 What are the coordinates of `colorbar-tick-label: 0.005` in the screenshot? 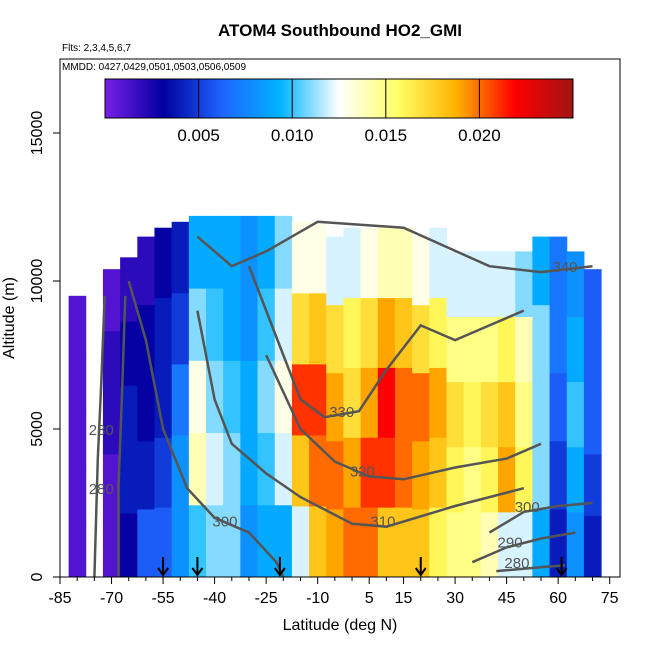 It's located at (198, 135).